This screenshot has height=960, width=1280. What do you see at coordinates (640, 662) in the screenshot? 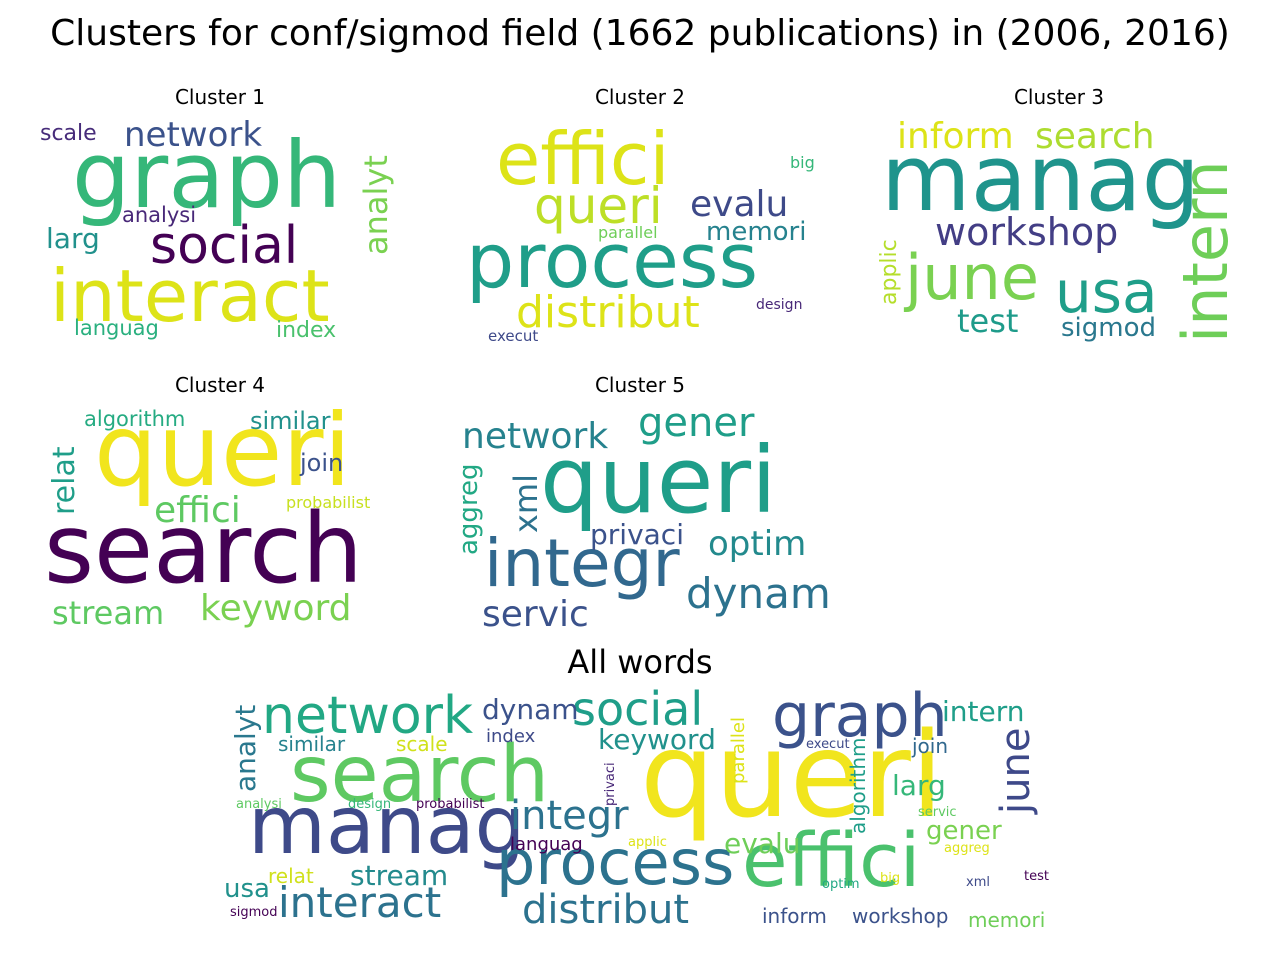
I see `all-words-title: All words` at bounding box center [640, 662].